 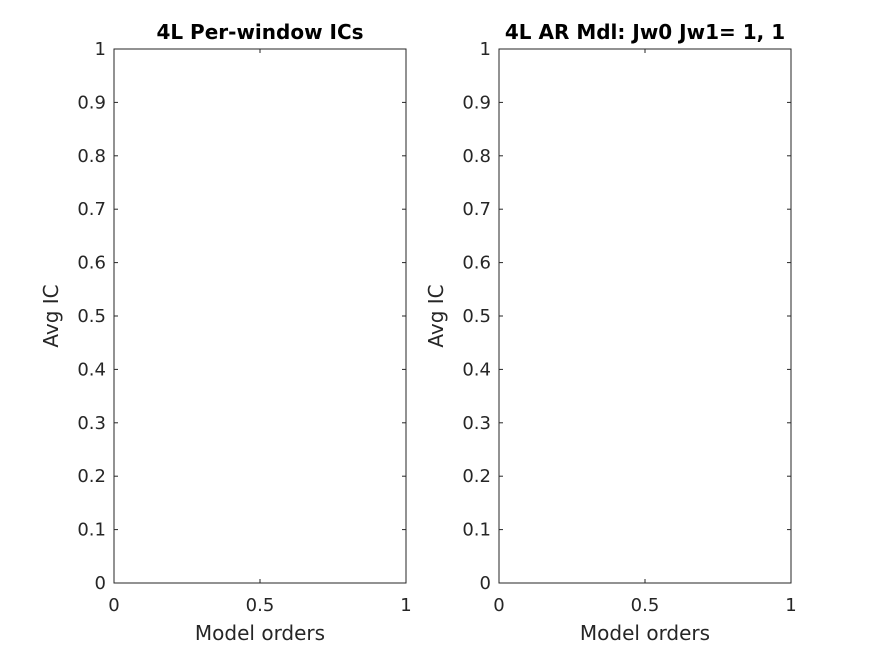 What do you see at coordinates (259, 32) in the screenshot?
I see `chart-title-left: 4L Per-window ICs` at bounding box center [259, 32].